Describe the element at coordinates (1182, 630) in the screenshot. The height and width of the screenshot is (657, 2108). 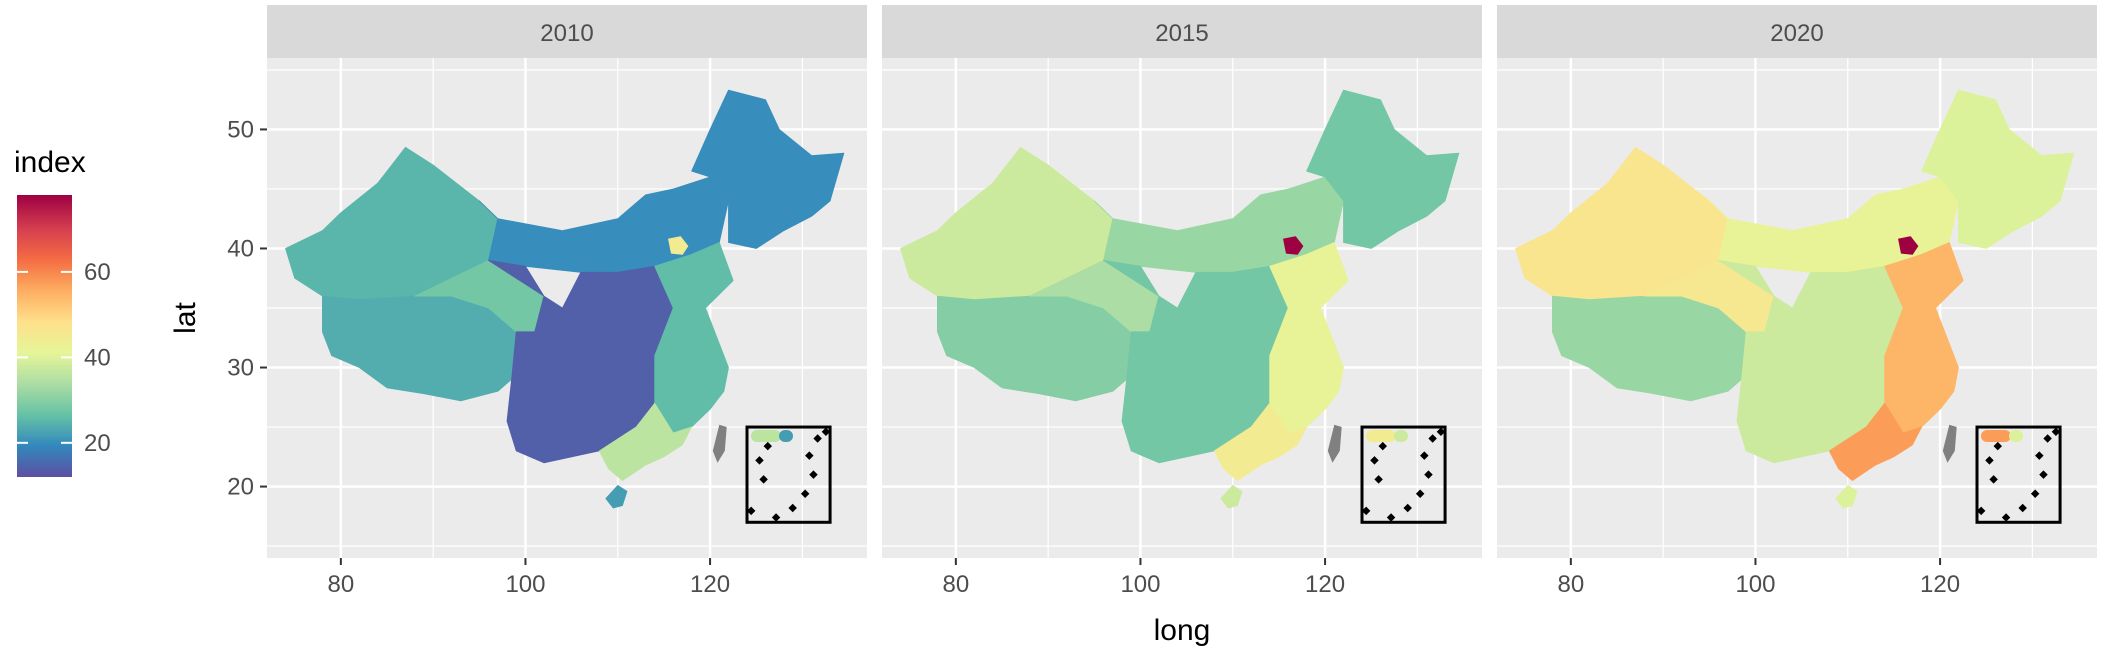
I see `x-axis-title: long` at that location.